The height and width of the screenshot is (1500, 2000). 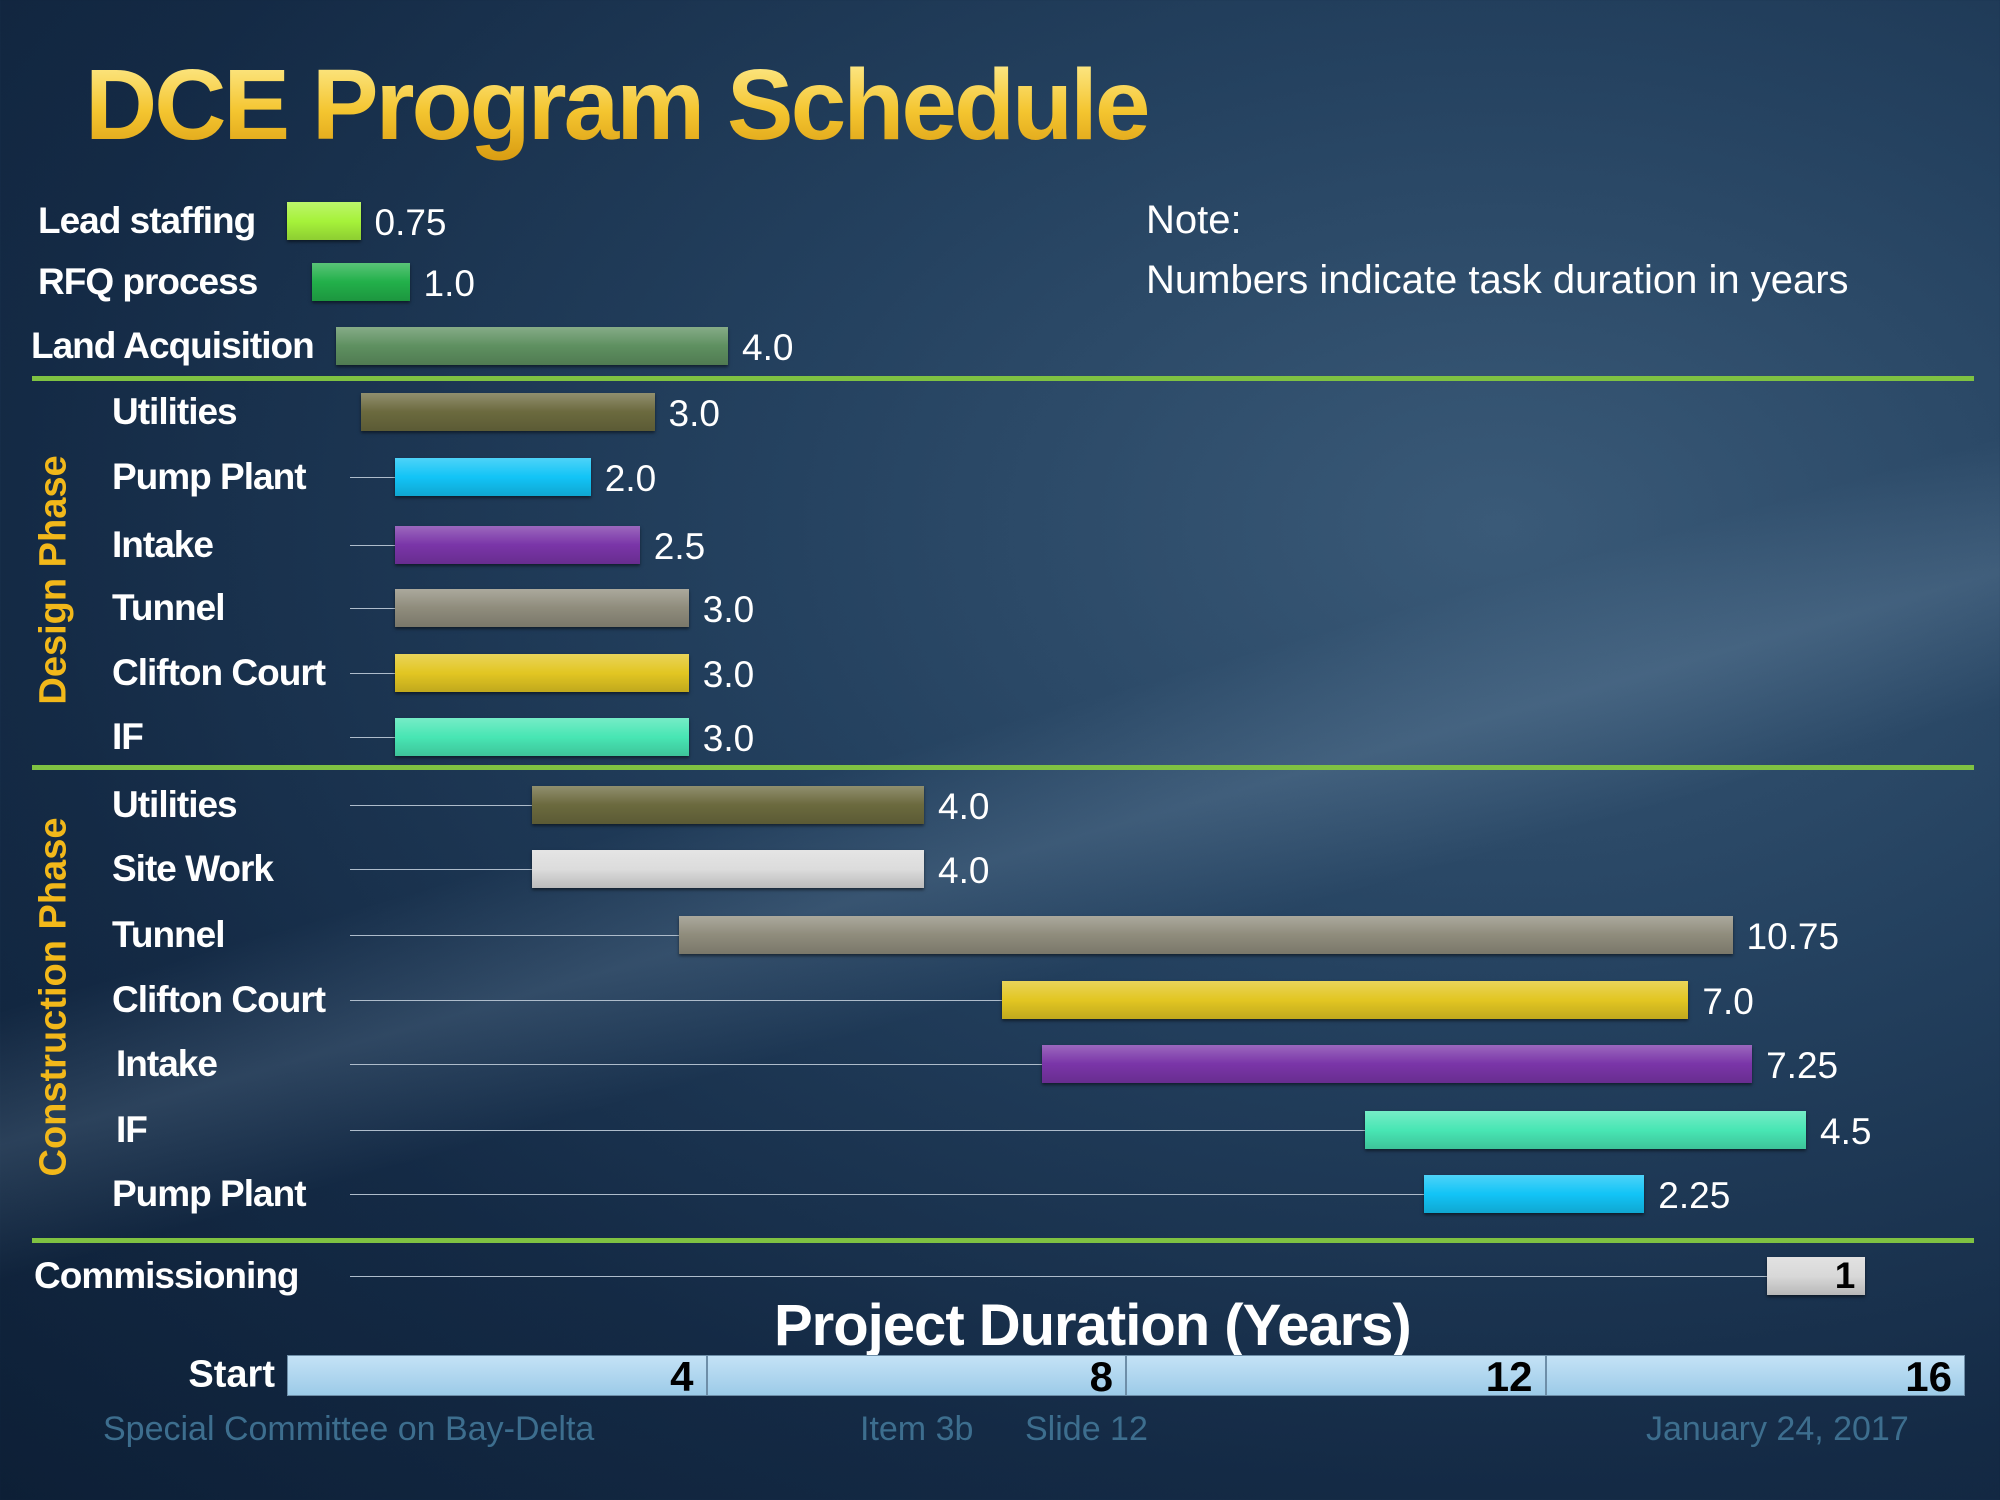 What do you see at coordinates (167, 1275) in the screenshot?
I see `task-label: Commissioning` at bounding box center [167, 1275].